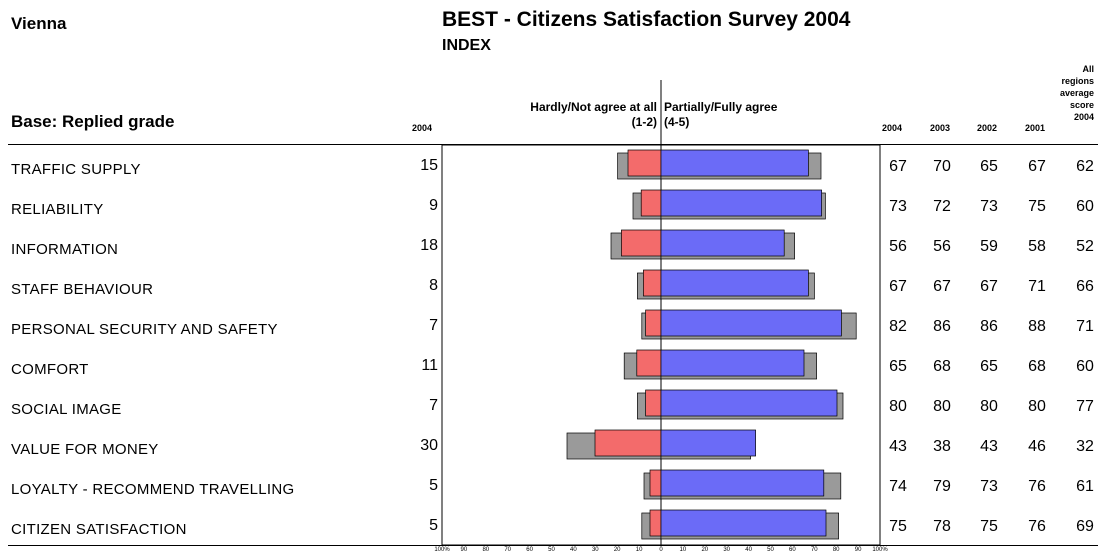 This screenshot has height=553, width=1100. What do you see at coordinates (898, 486) in the screenshot?
I see `table-cell: 74` at bounding box center [898, 486].